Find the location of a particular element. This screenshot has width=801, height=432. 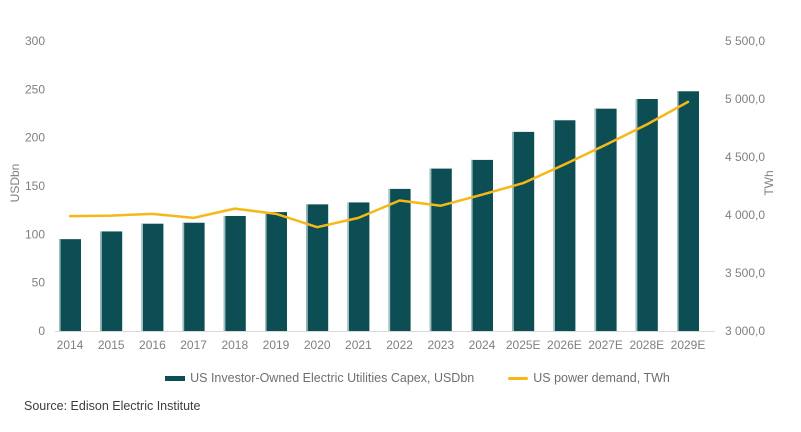

x-axis-label-2019: 2019 is located at coordinates (276, 345).